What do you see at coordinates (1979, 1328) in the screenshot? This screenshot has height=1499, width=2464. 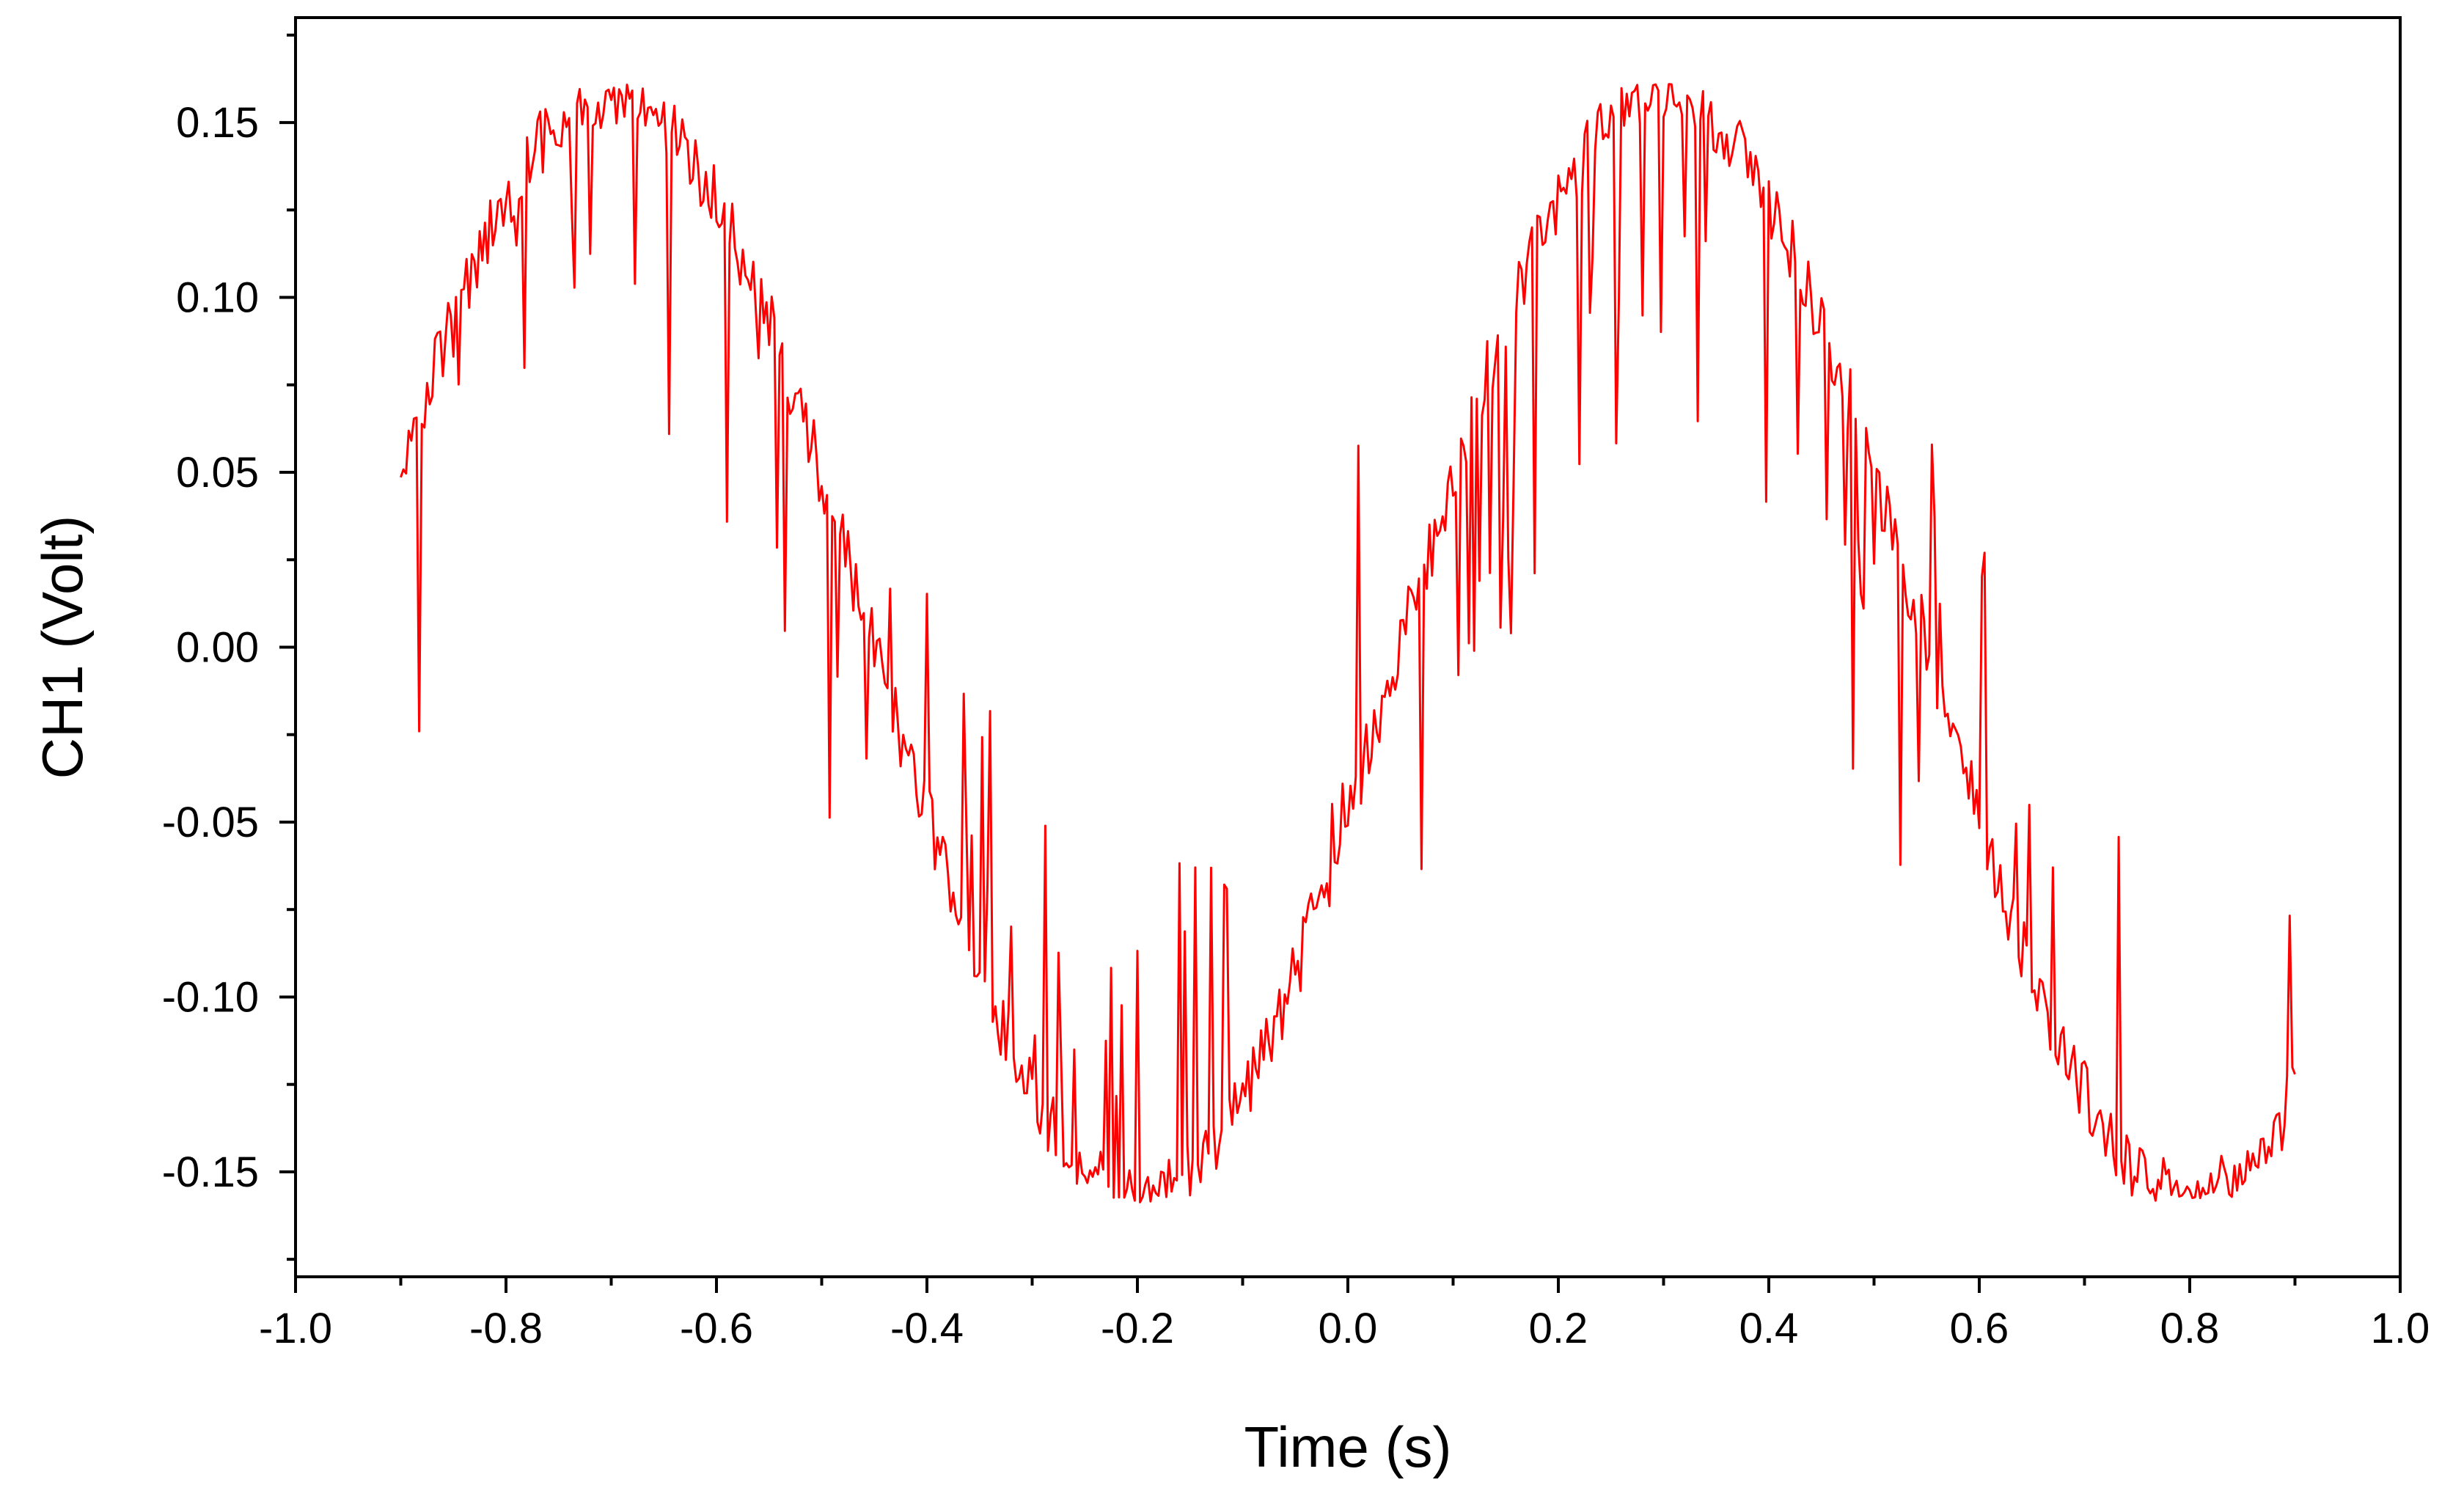 I see `x-tick-label: 0.6` at bounding box center [1979, 1328].